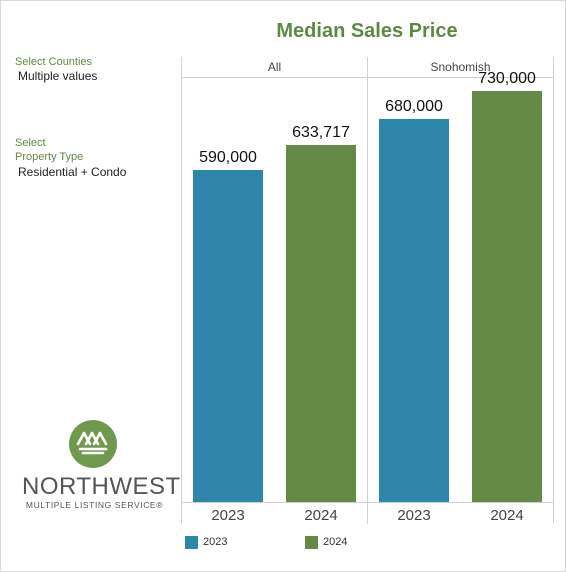 Image resolution: width=566 pixels, height=572 pixels. What do you see at coordinates (181, 290) in the screenshot?
I see `left-border` at bounding box center [181, 290].